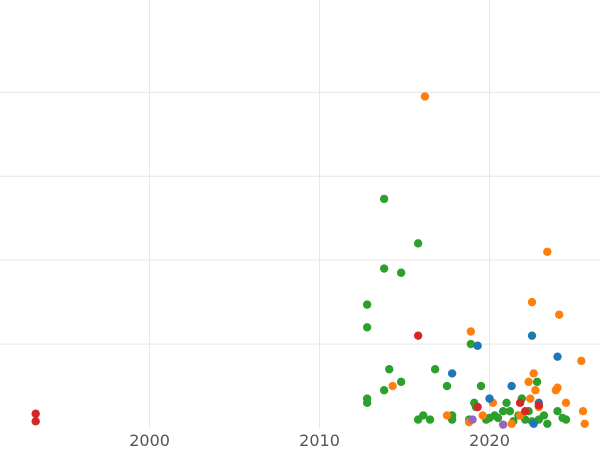  What do you see at coordinates (149, 440) in the screenshot?
I see `x-tick-label: 2000` at bounding box center [149, 440].